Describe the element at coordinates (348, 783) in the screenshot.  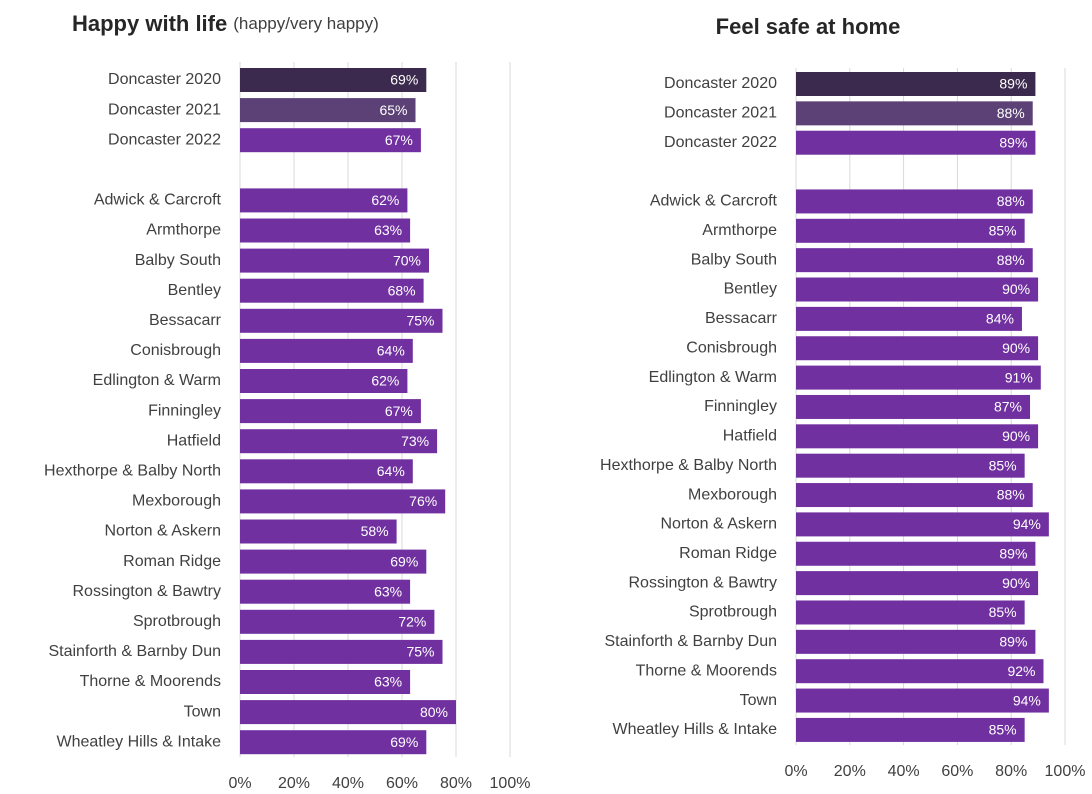
I see `x-tick-label: 40%` at that location.